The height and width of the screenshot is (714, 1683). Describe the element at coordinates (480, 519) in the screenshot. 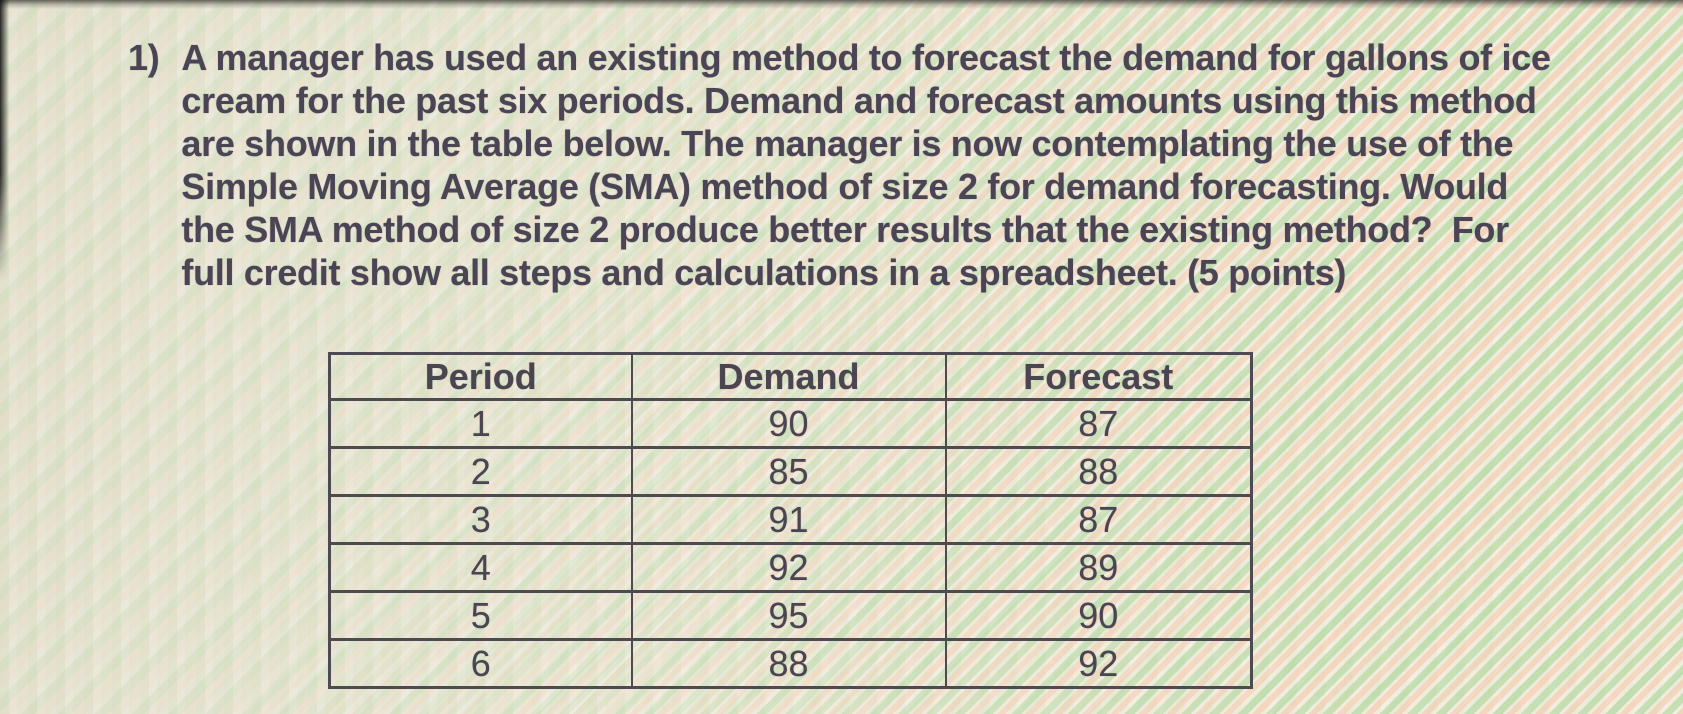

I see `table-cell-period: 3` at that location.